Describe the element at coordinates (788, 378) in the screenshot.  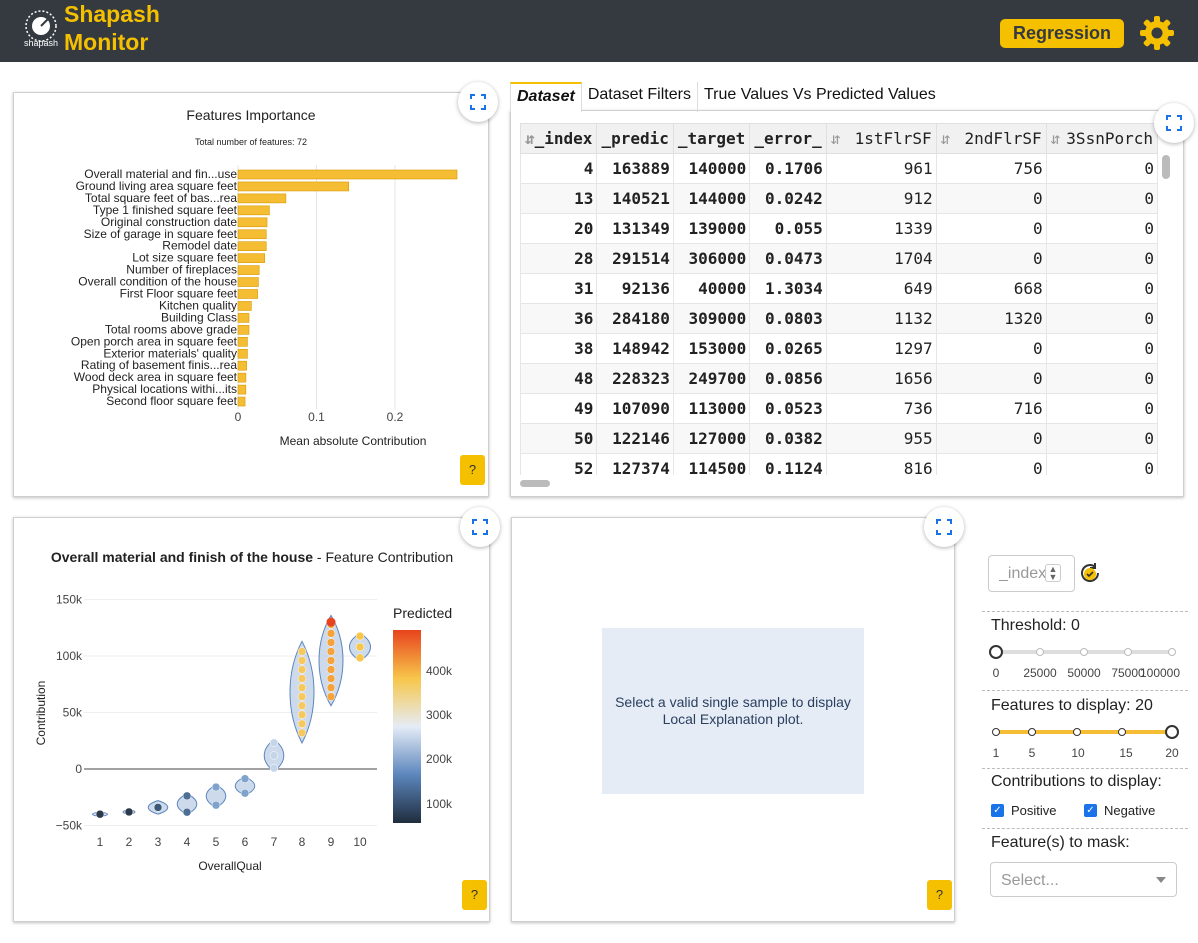
I see `table-cell: 0.0856` at that location.